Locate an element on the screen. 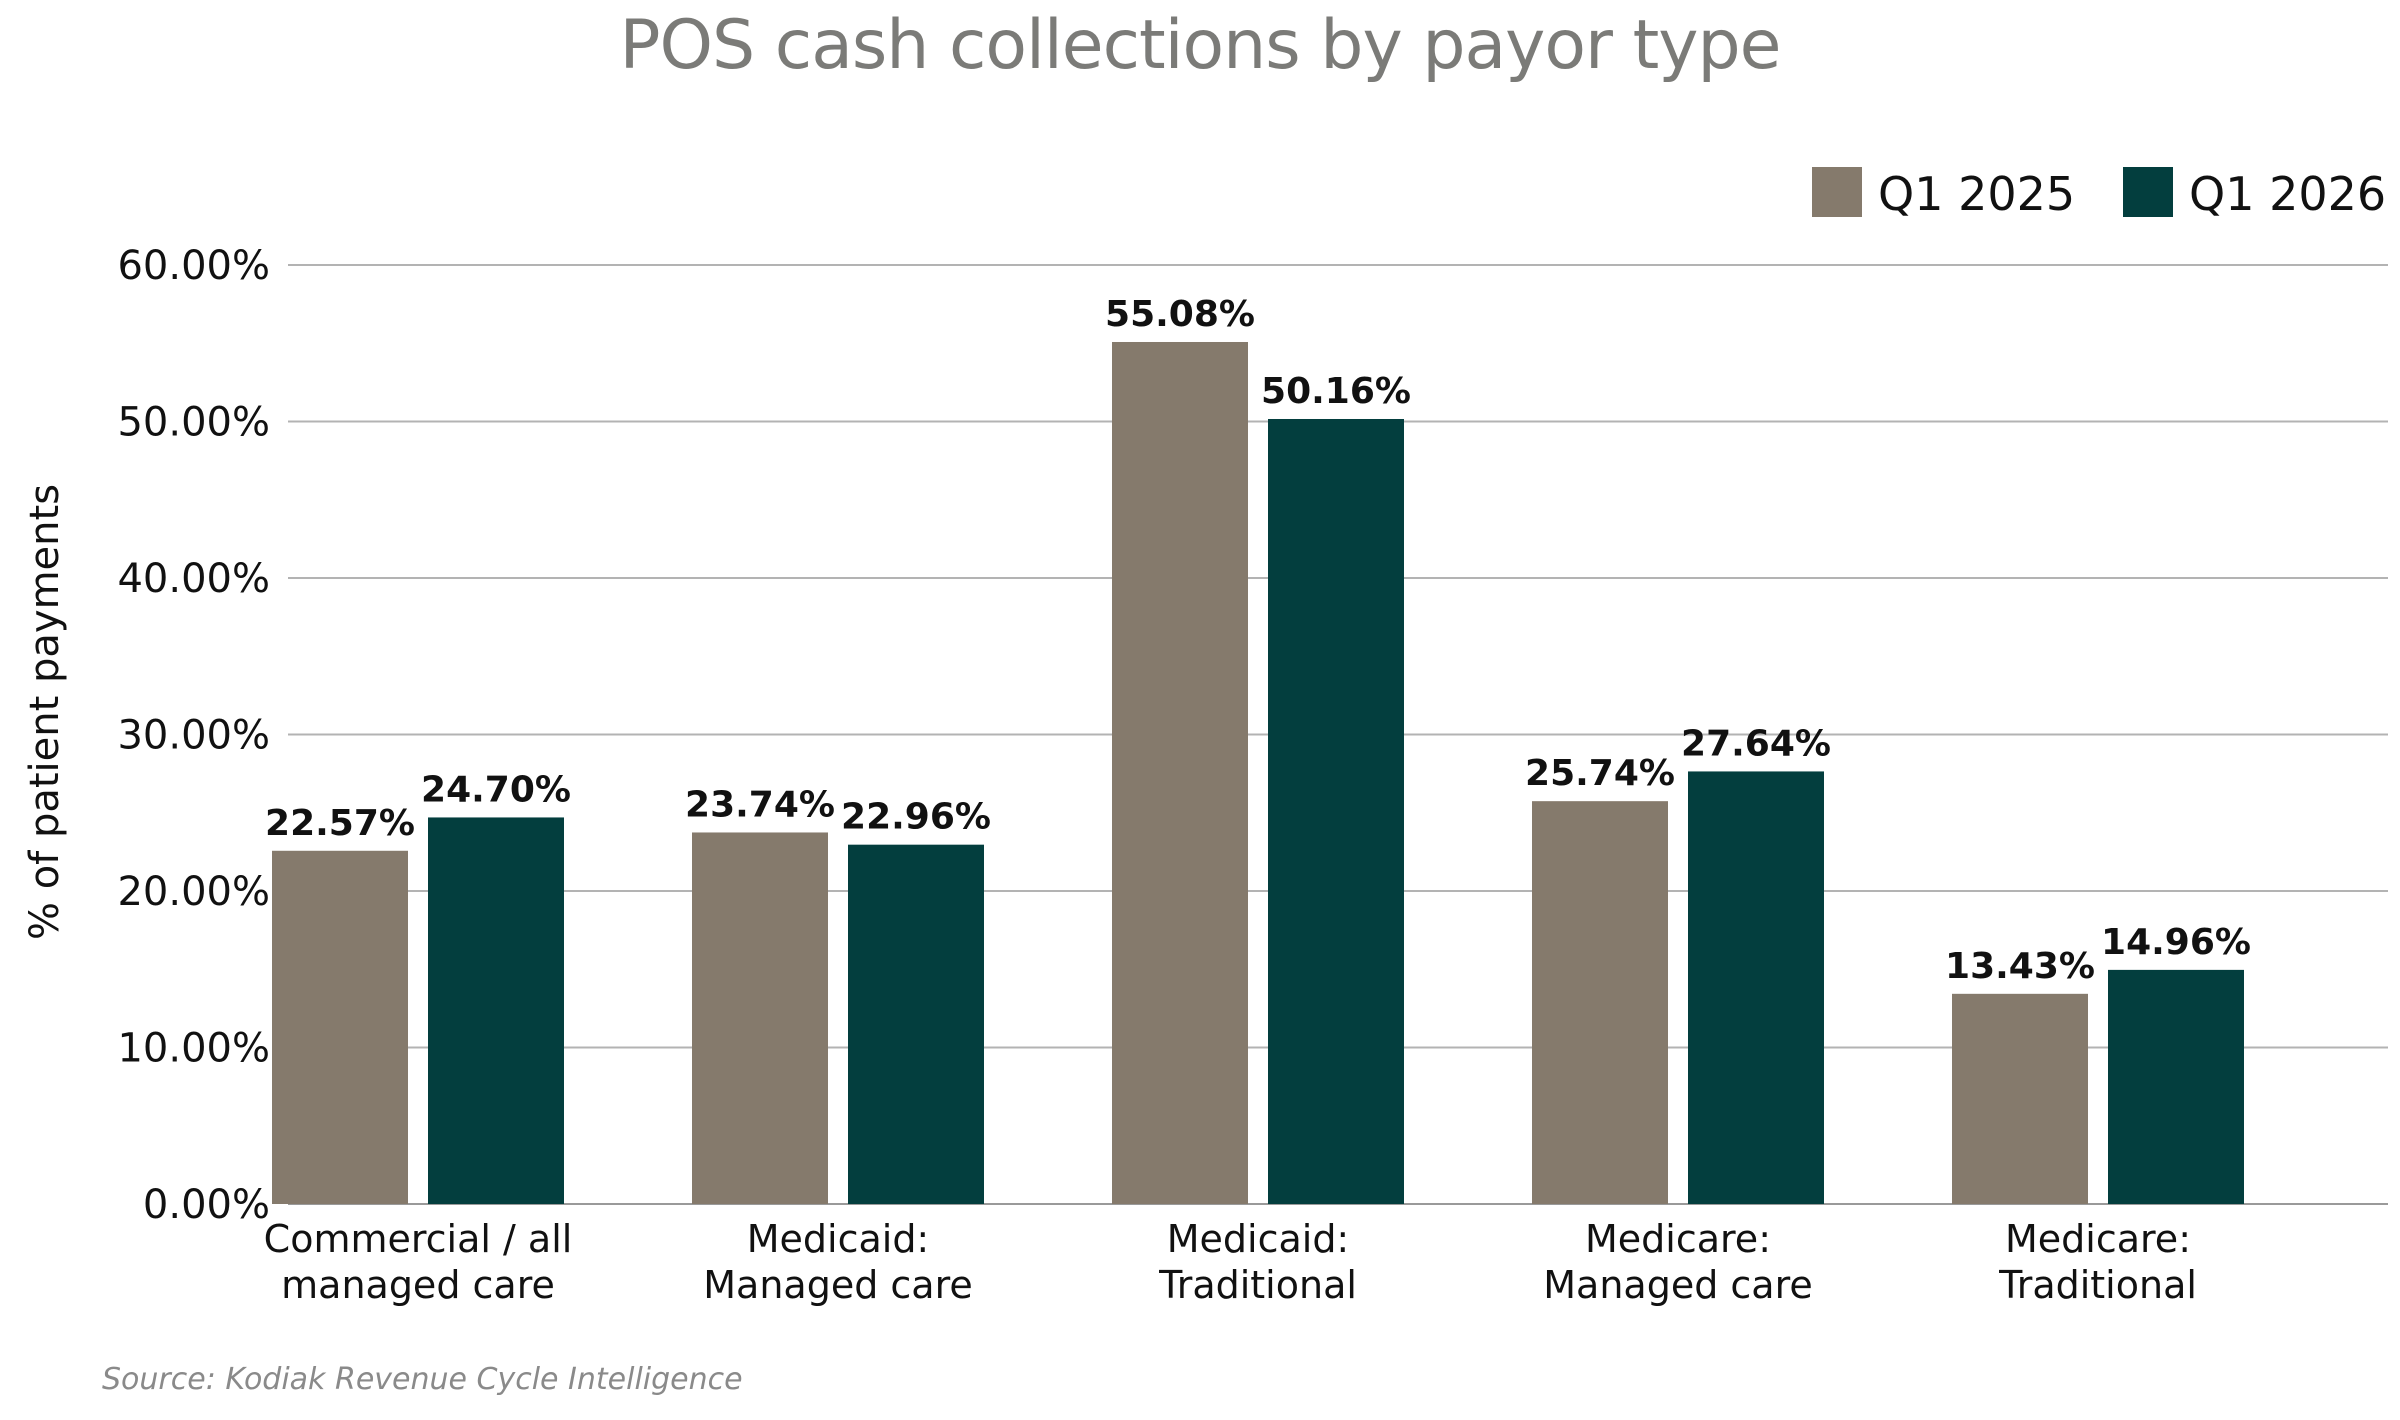 Image resolution: width=2400 pixels, height=1420 pixels. data-label: 55.08% is located at coordinates (1180, 314).